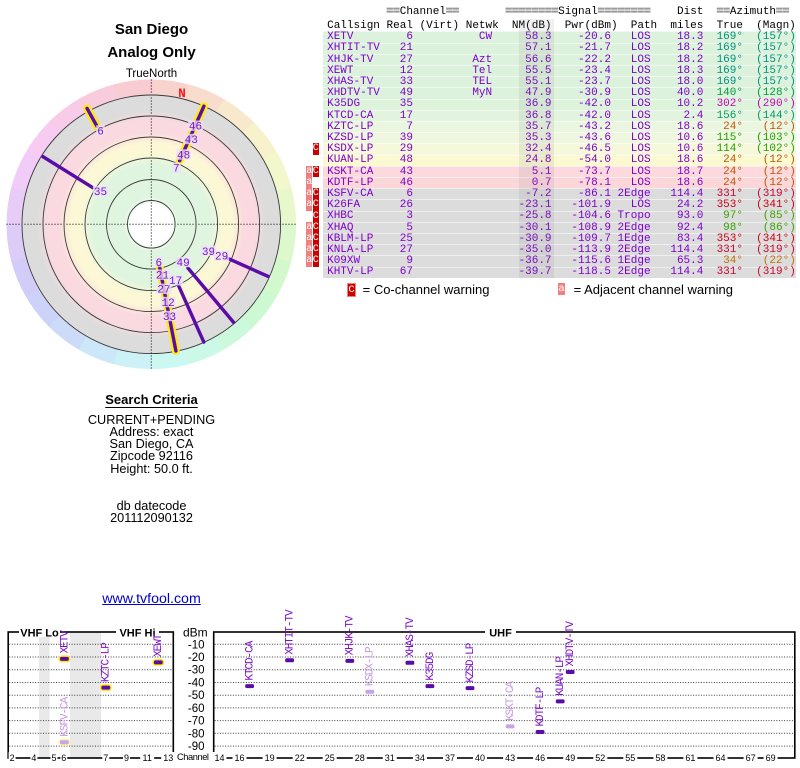  I want to click on svg-text: KZTC-LP, so click(107, 662).